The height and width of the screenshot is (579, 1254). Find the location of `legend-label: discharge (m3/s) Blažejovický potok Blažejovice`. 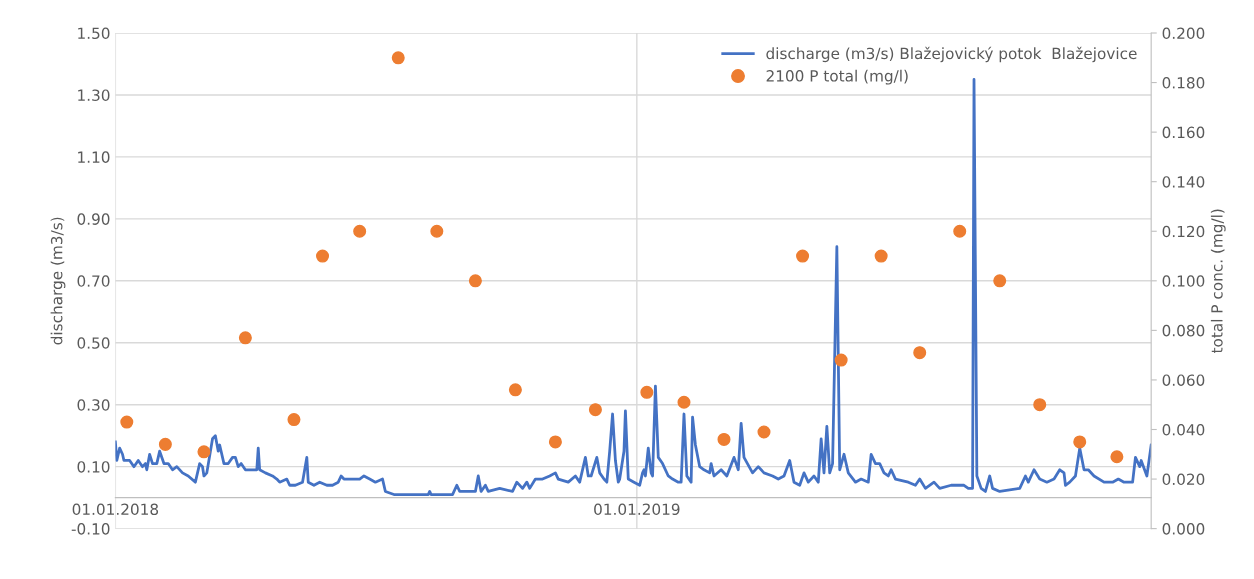

legend-label: discharge (m3/s) Blažejovický potok Blažejovice is located at coordinates (951, 54).